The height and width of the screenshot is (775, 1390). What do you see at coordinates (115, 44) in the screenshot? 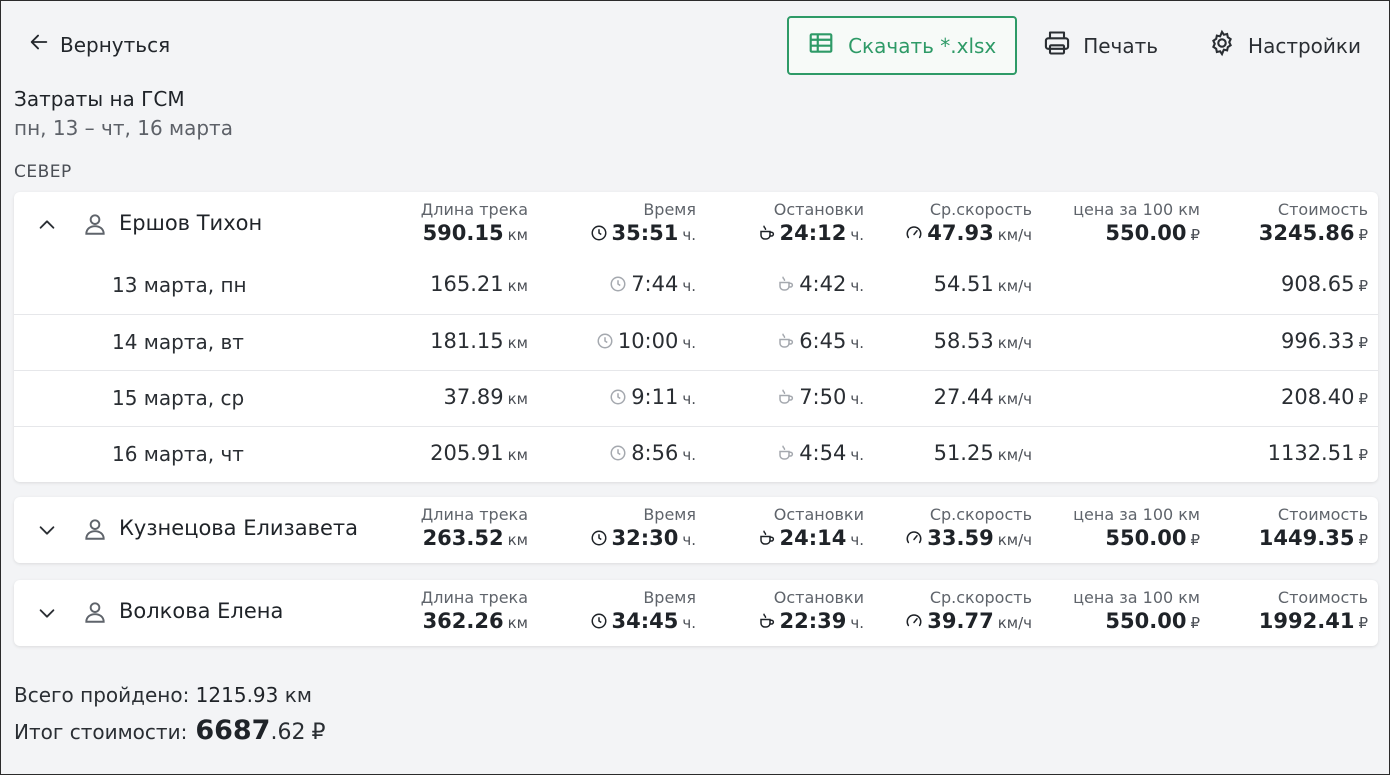
I see `back-label: Вернуться` at bounding box center [115, 44].